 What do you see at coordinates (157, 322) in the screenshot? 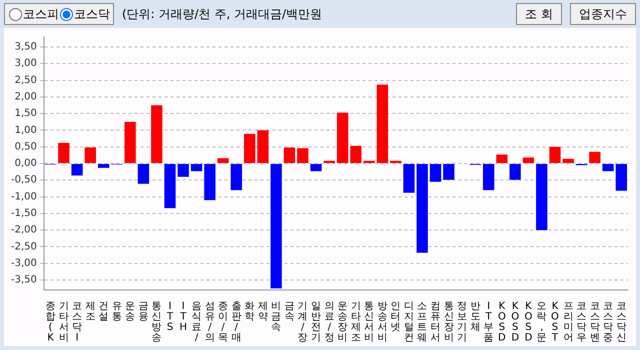
I see `x-tick-label: 통신방송` at bounding box center [157, 322].